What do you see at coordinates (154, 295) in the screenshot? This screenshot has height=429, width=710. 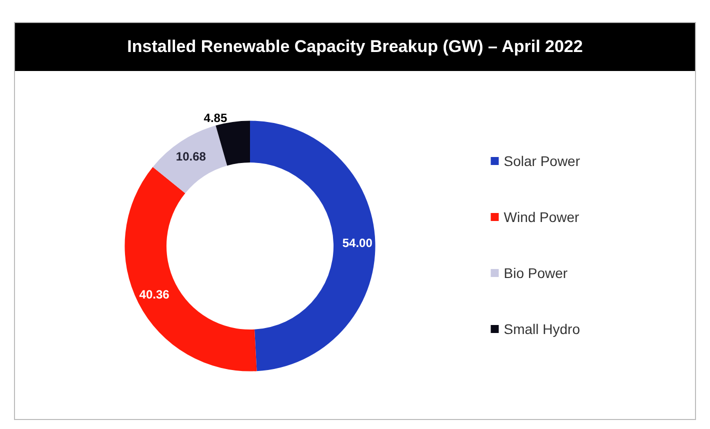 I see `data-label: 40.36` at bounding box center [154, 295].